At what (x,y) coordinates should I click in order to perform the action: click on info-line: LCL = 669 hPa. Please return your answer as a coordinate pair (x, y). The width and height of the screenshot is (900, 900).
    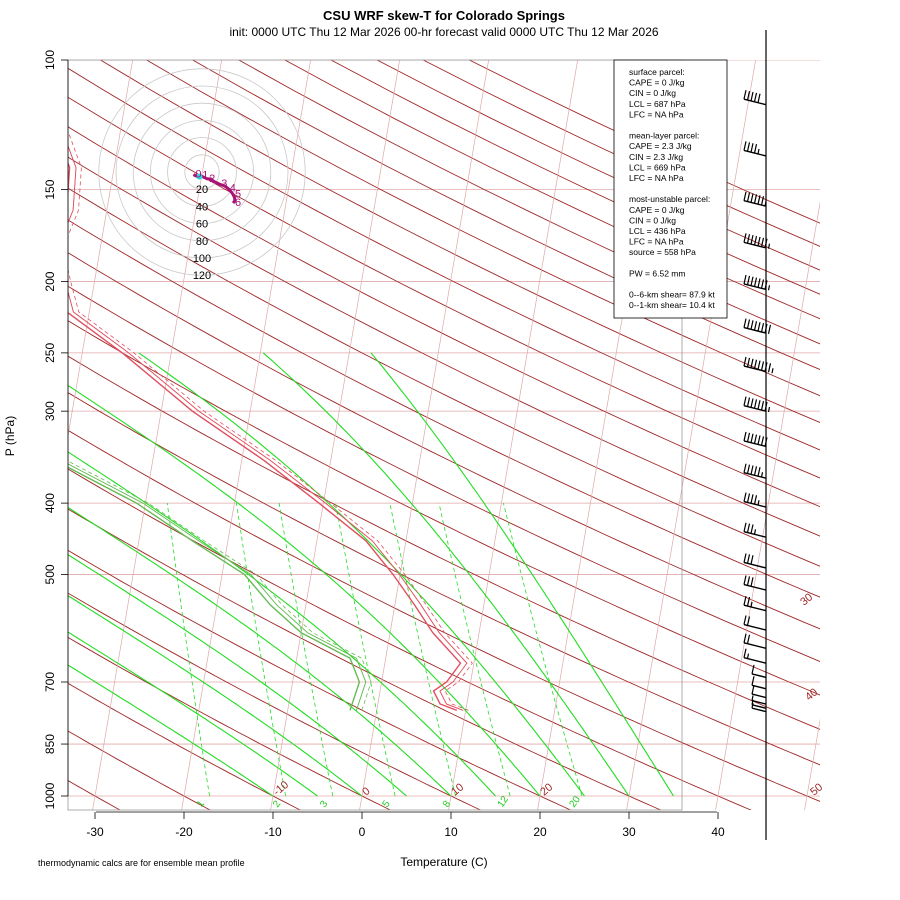
    Looking at the image, I should click on (657, 167).